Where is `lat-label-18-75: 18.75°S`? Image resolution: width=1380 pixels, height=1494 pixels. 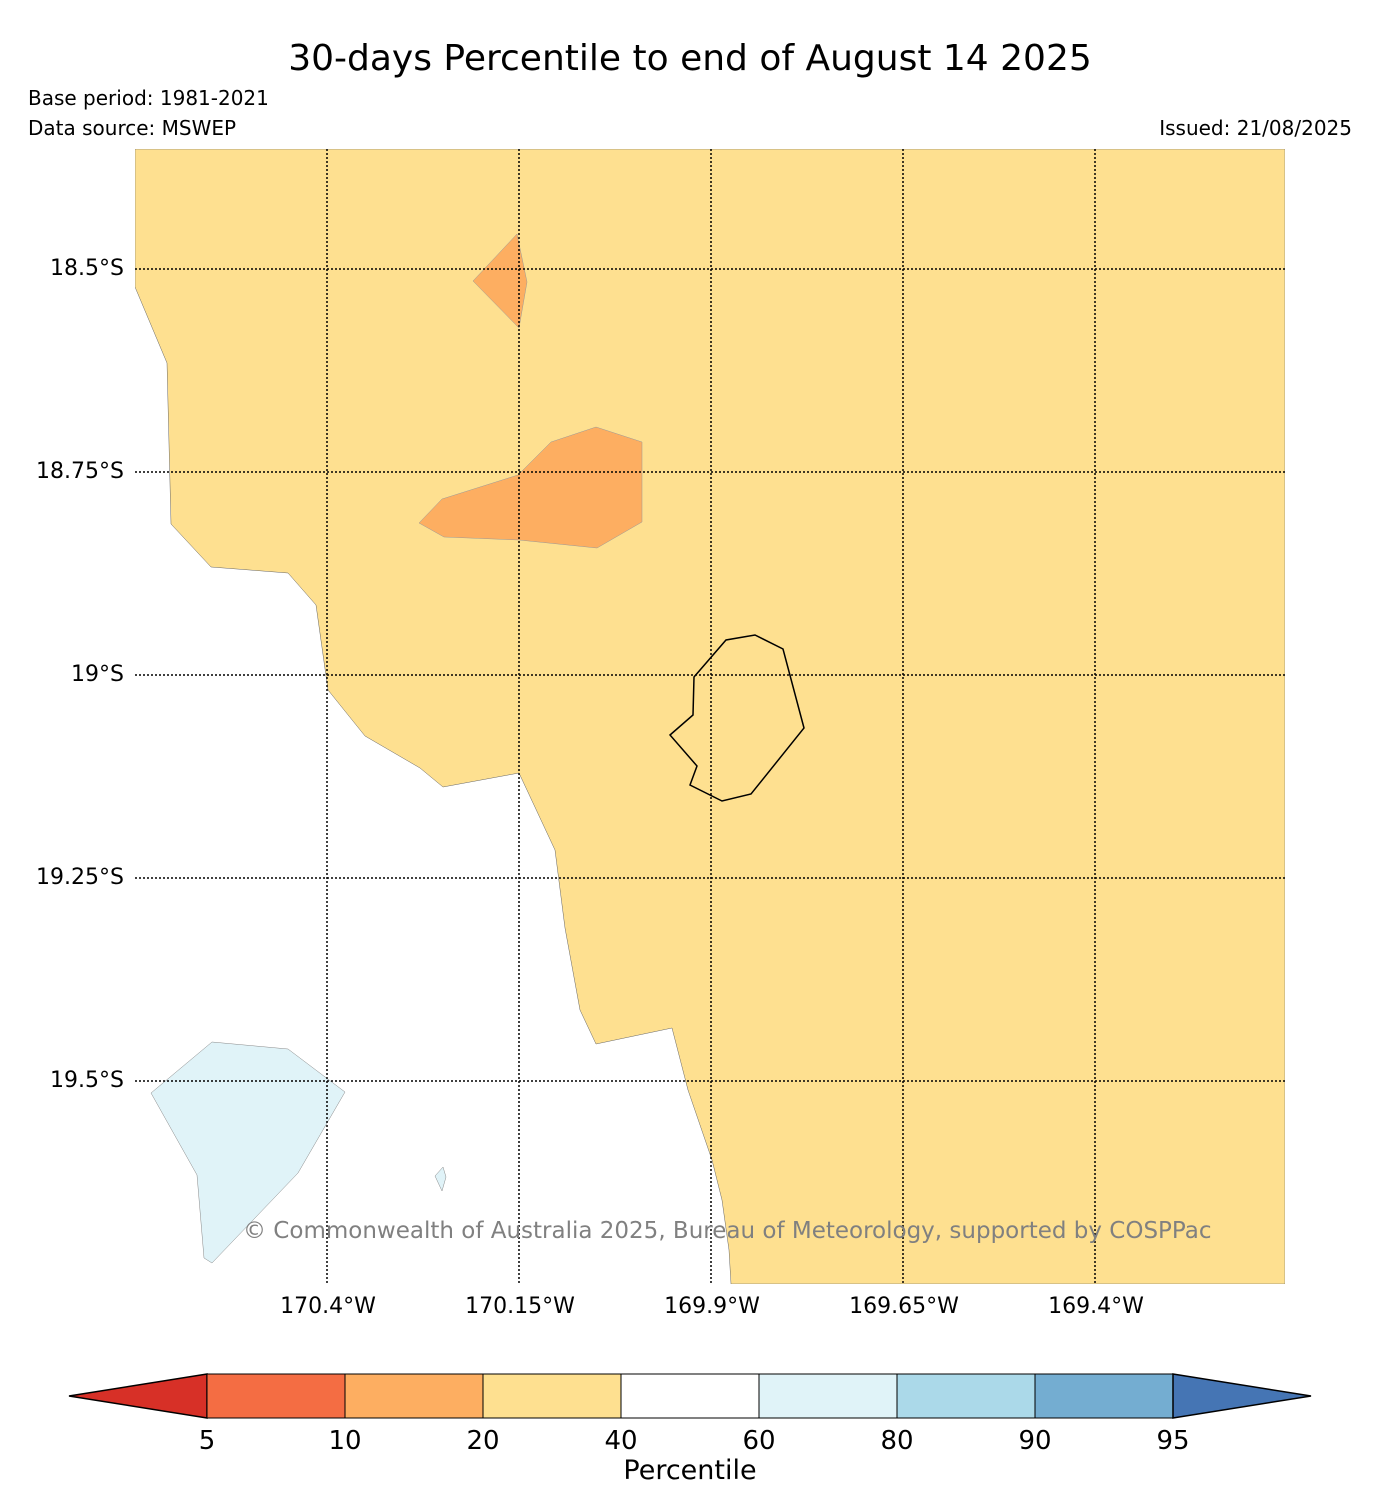
lat-label-18-75: 18.75°S is located at coordinates (80, 471).